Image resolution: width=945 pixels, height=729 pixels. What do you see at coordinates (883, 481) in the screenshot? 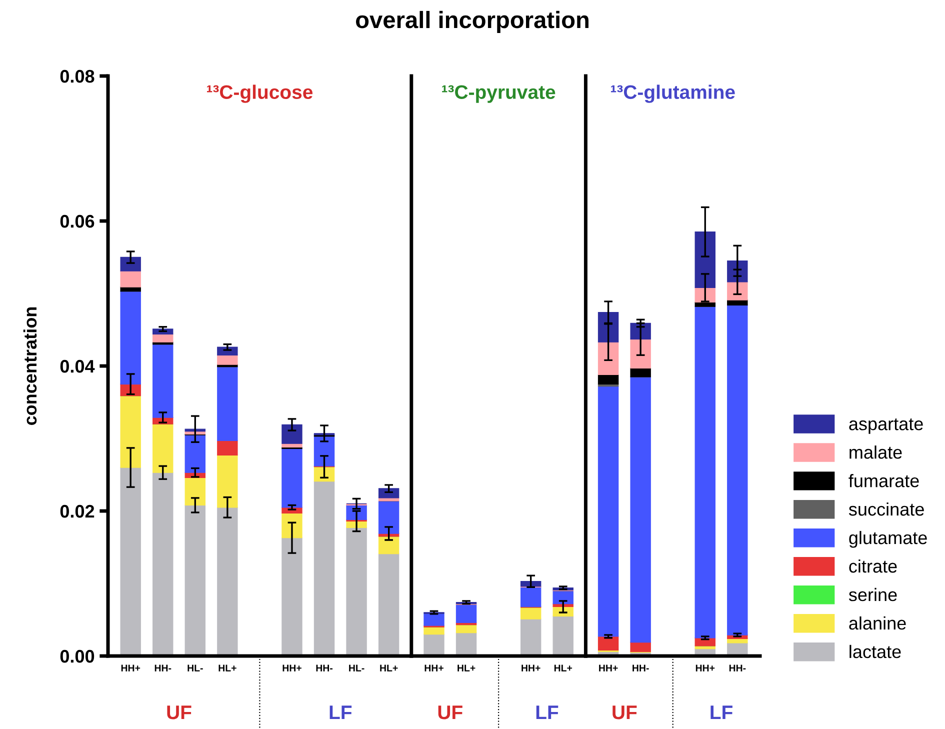
I see `legend-label: fumarate` at bounding box center [883, 481].